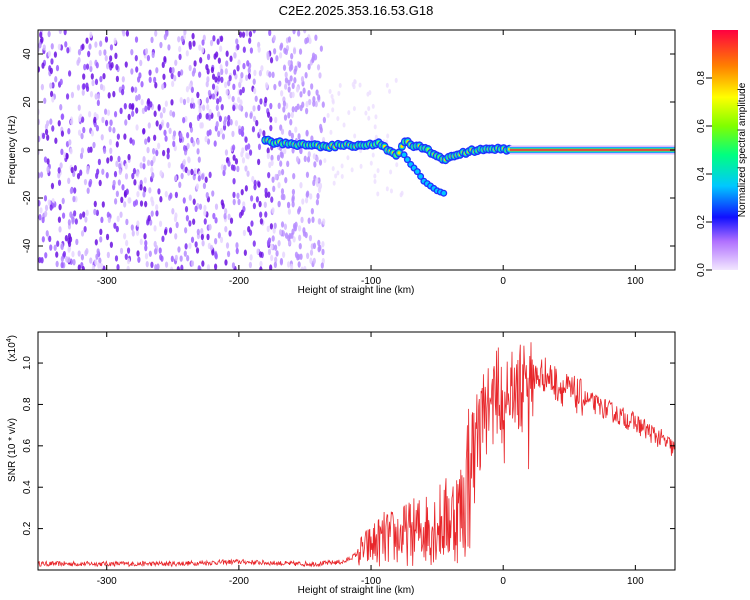  Describe the element at coordinates (701, 270) in the screenshot. I see `colorbar-tick-label: 0.0` at that location.